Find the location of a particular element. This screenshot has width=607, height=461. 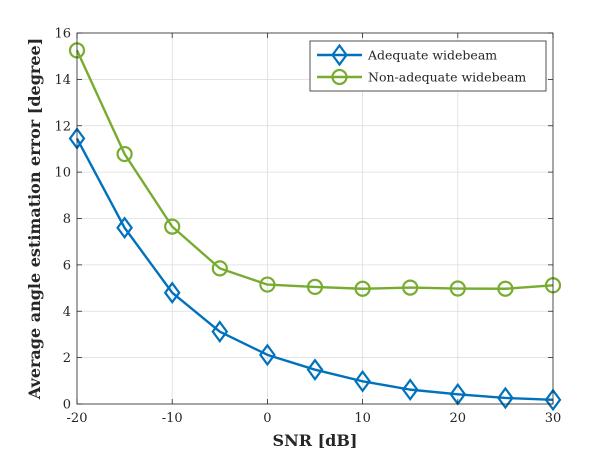

x-axis-label: SNR [dB] is located at coordinates (315, 440).